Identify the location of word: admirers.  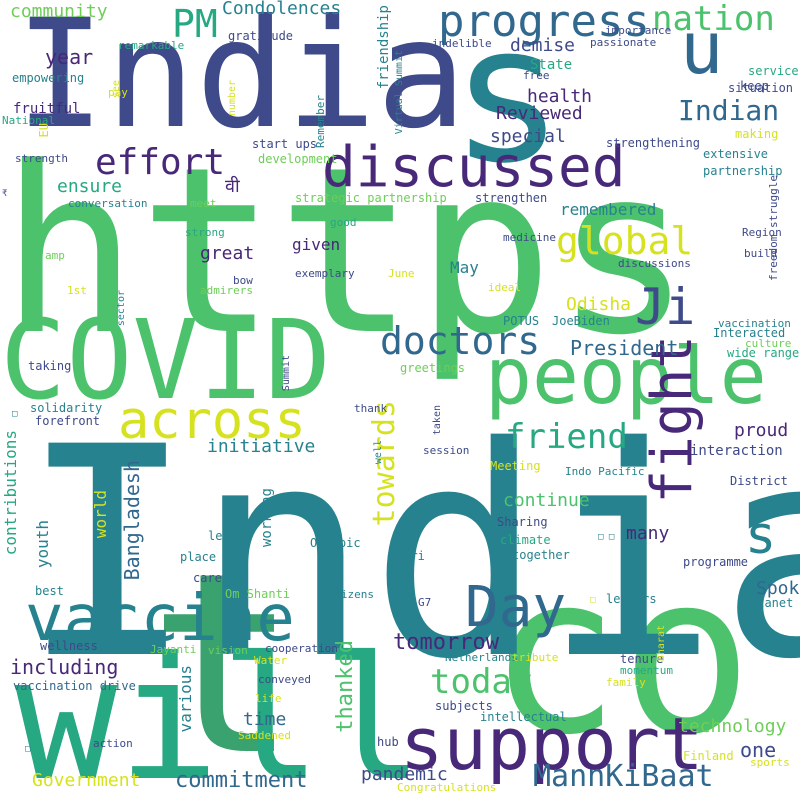
(226, 290).